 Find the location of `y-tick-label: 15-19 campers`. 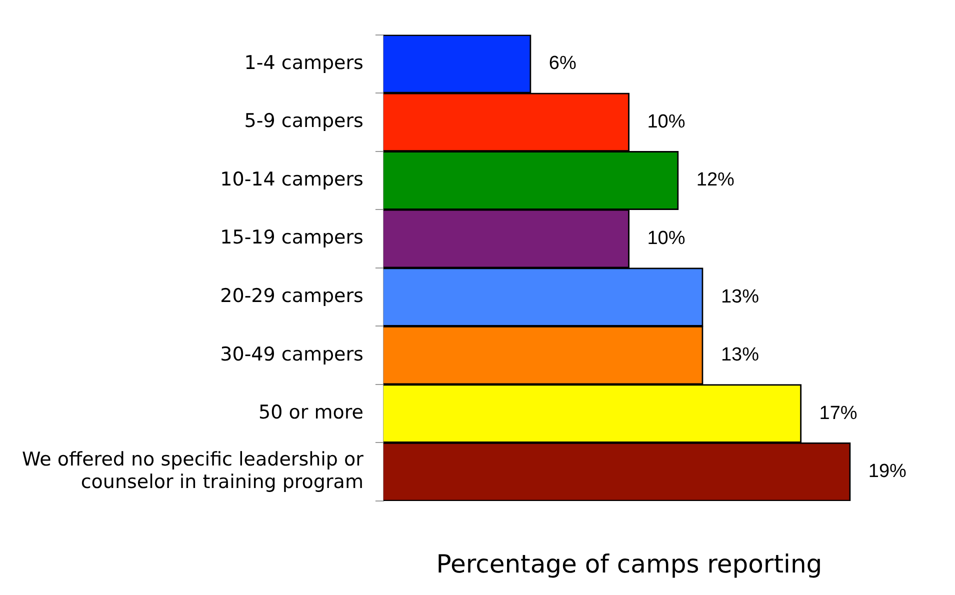

y-tick-label: 15-19 campers is located at coordinates (292, 237).